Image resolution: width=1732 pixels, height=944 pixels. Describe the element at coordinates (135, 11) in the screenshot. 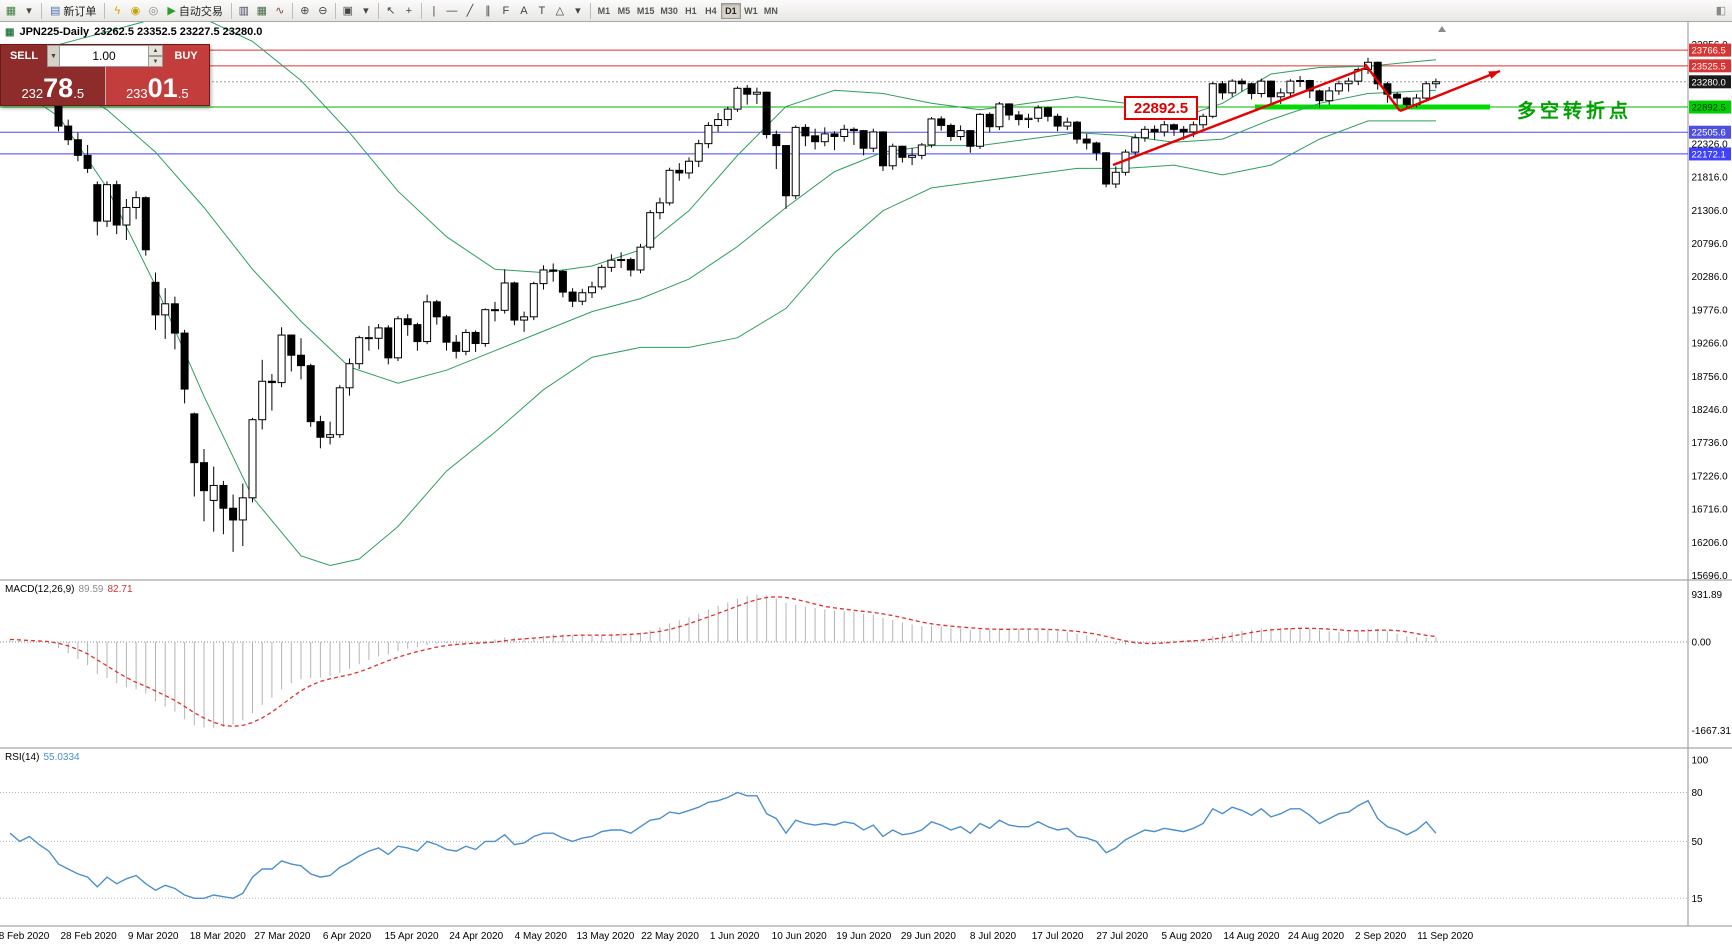

I see `deposit-icon: ◉` at that location.